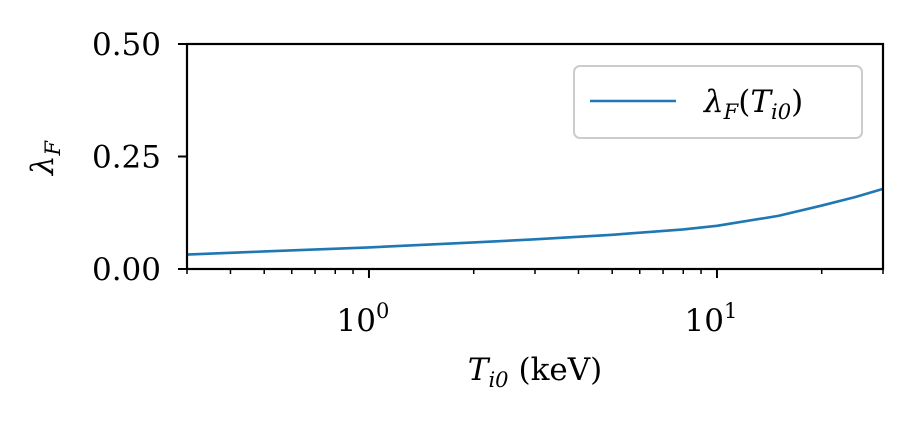 The height and width of the screenshot is (425, 914). I want to click on x-axis-label-subscript: i0, so click(498, 380).